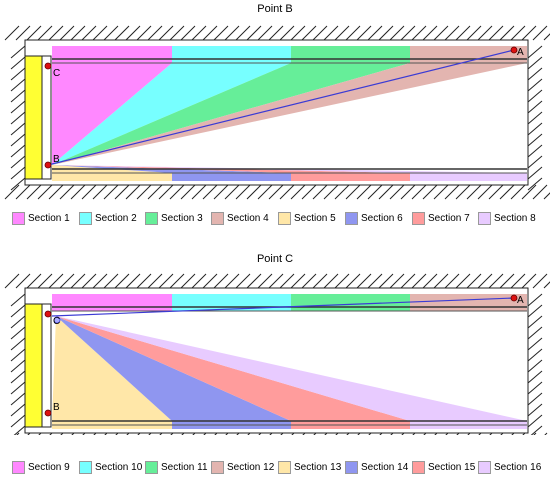  Describe the element at coordinates (112, 368) in the screenshot. I see `section-13-fan` at that location.